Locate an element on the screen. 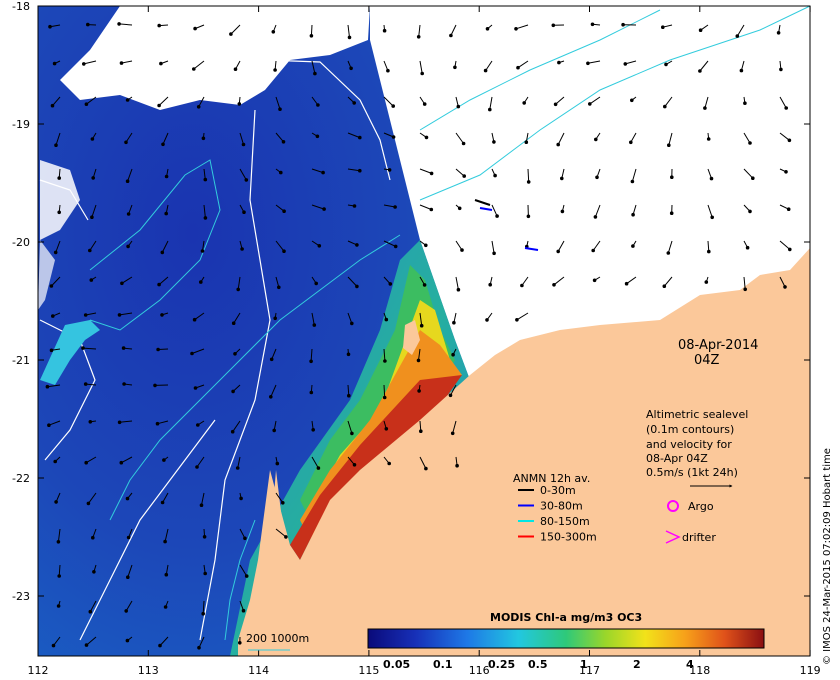  y-tick-label: -22 is located at coordinates (21, 478).